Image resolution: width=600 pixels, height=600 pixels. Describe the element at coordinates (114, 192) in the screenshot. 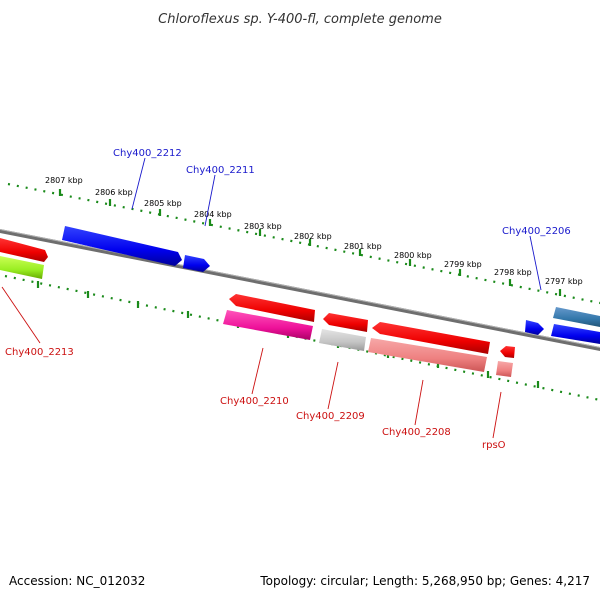

I see `tick-label: 2806 kbp` at that location.